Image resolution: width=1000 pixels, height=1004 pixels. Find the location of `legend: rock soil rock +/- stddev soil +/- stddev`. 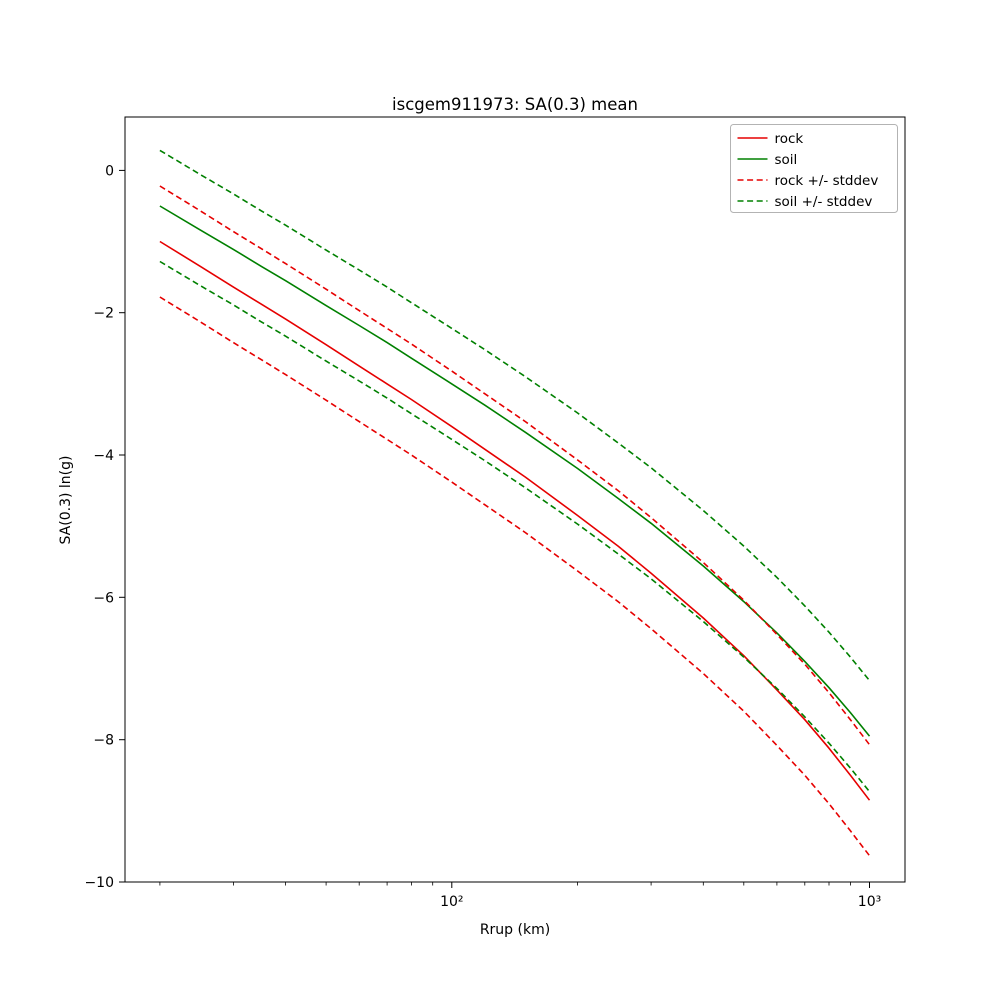

legend: rock soil rock +/- stddev soil +/- stddev is located at coordinates (814, 168).